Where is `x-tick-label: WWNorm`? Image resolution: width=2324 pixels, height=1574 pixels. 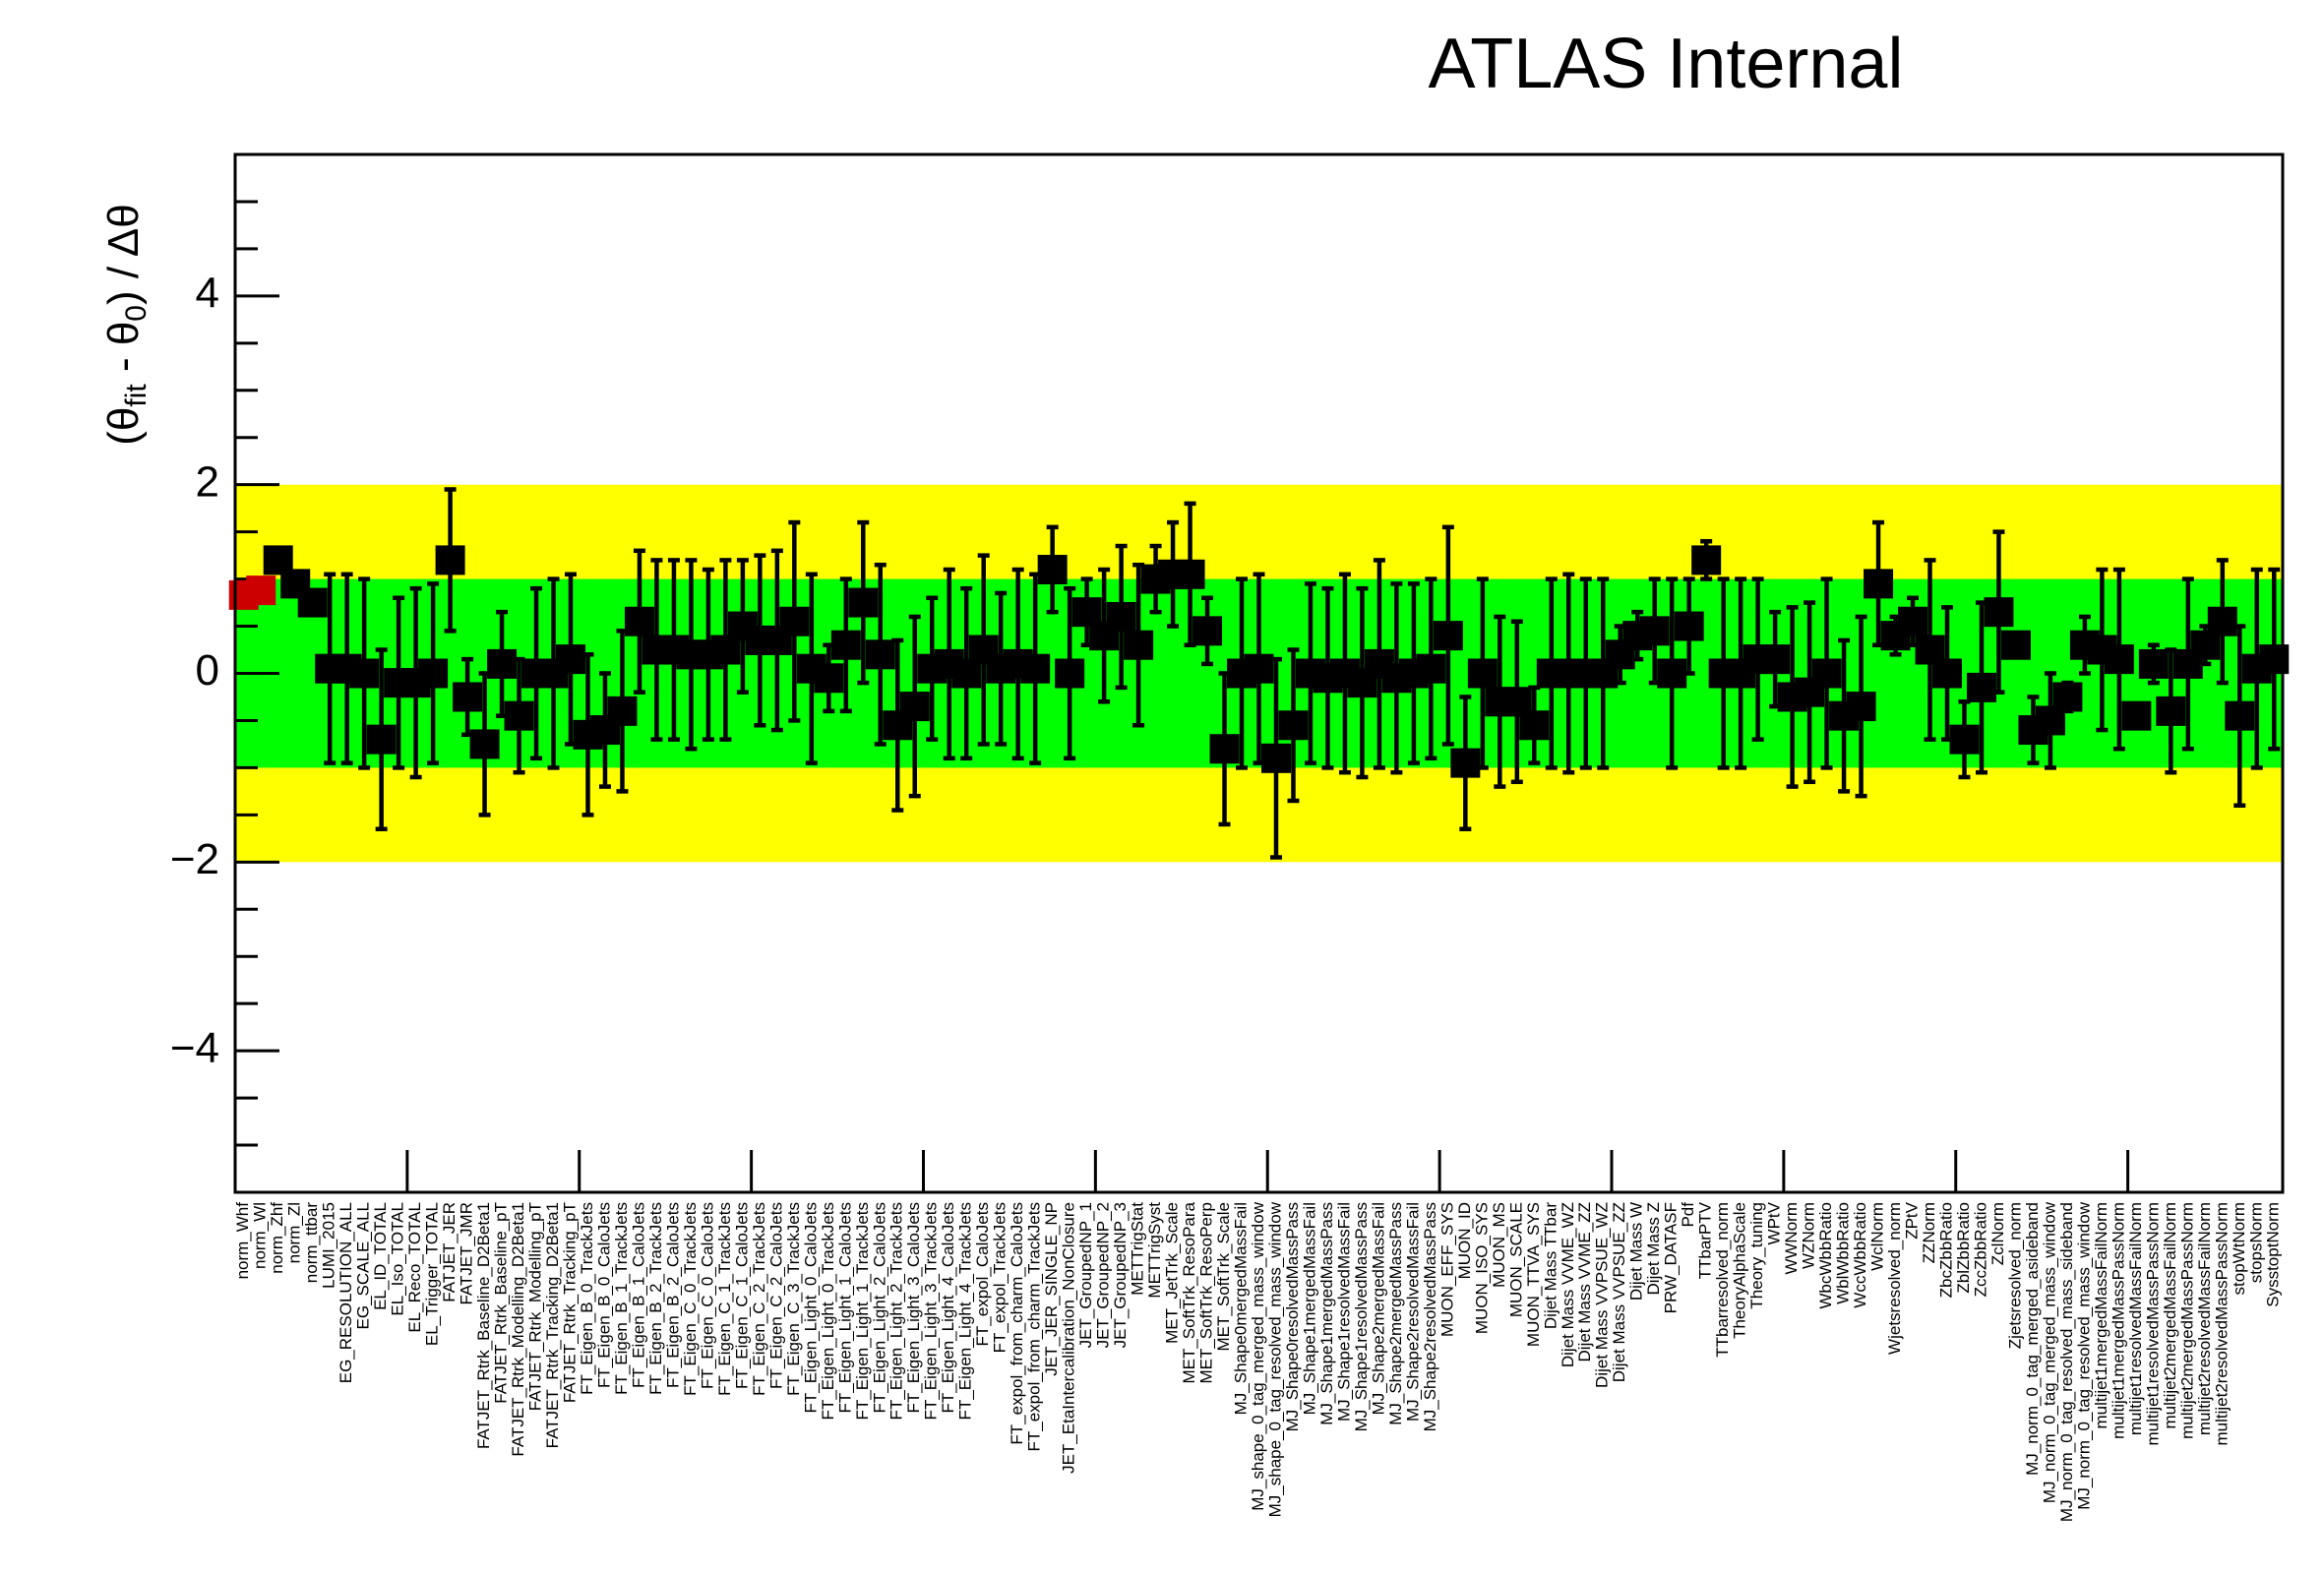 x-tick-label: WWNorm is located at coordinates (1791, 1238).